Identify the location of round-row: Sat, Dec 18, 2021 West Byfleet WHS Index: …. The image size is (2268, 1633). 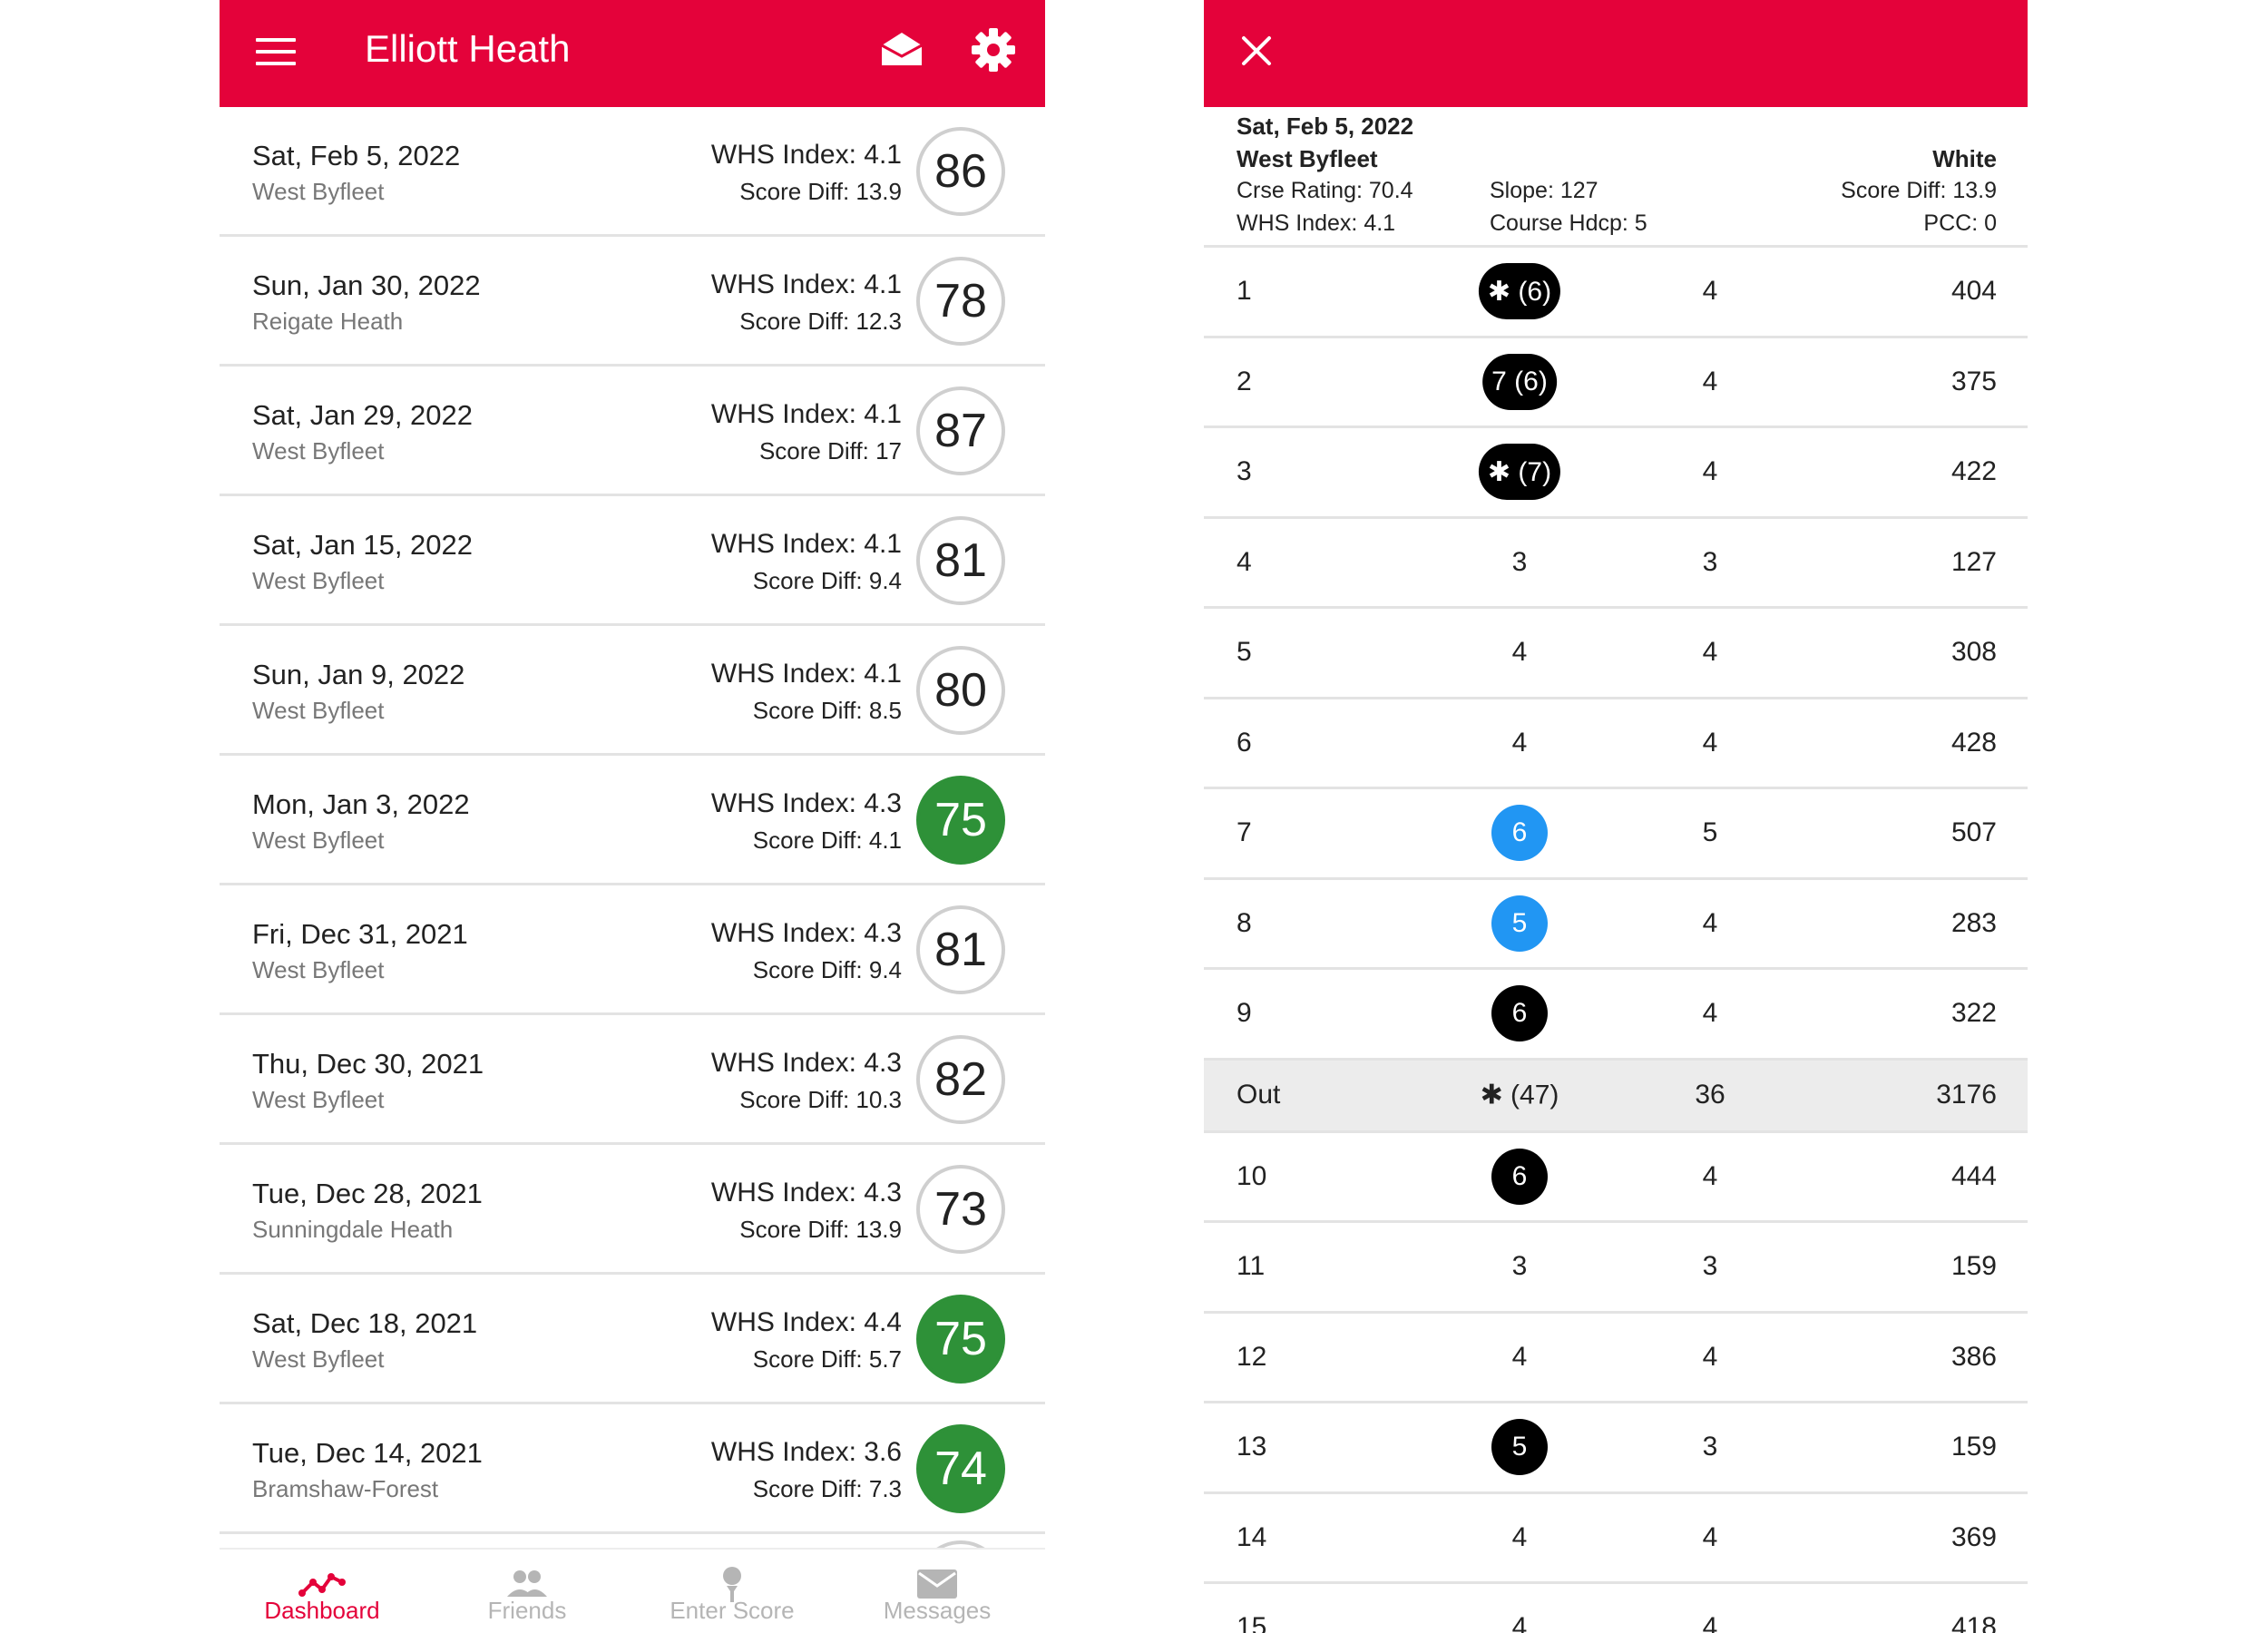
(633, 1339).